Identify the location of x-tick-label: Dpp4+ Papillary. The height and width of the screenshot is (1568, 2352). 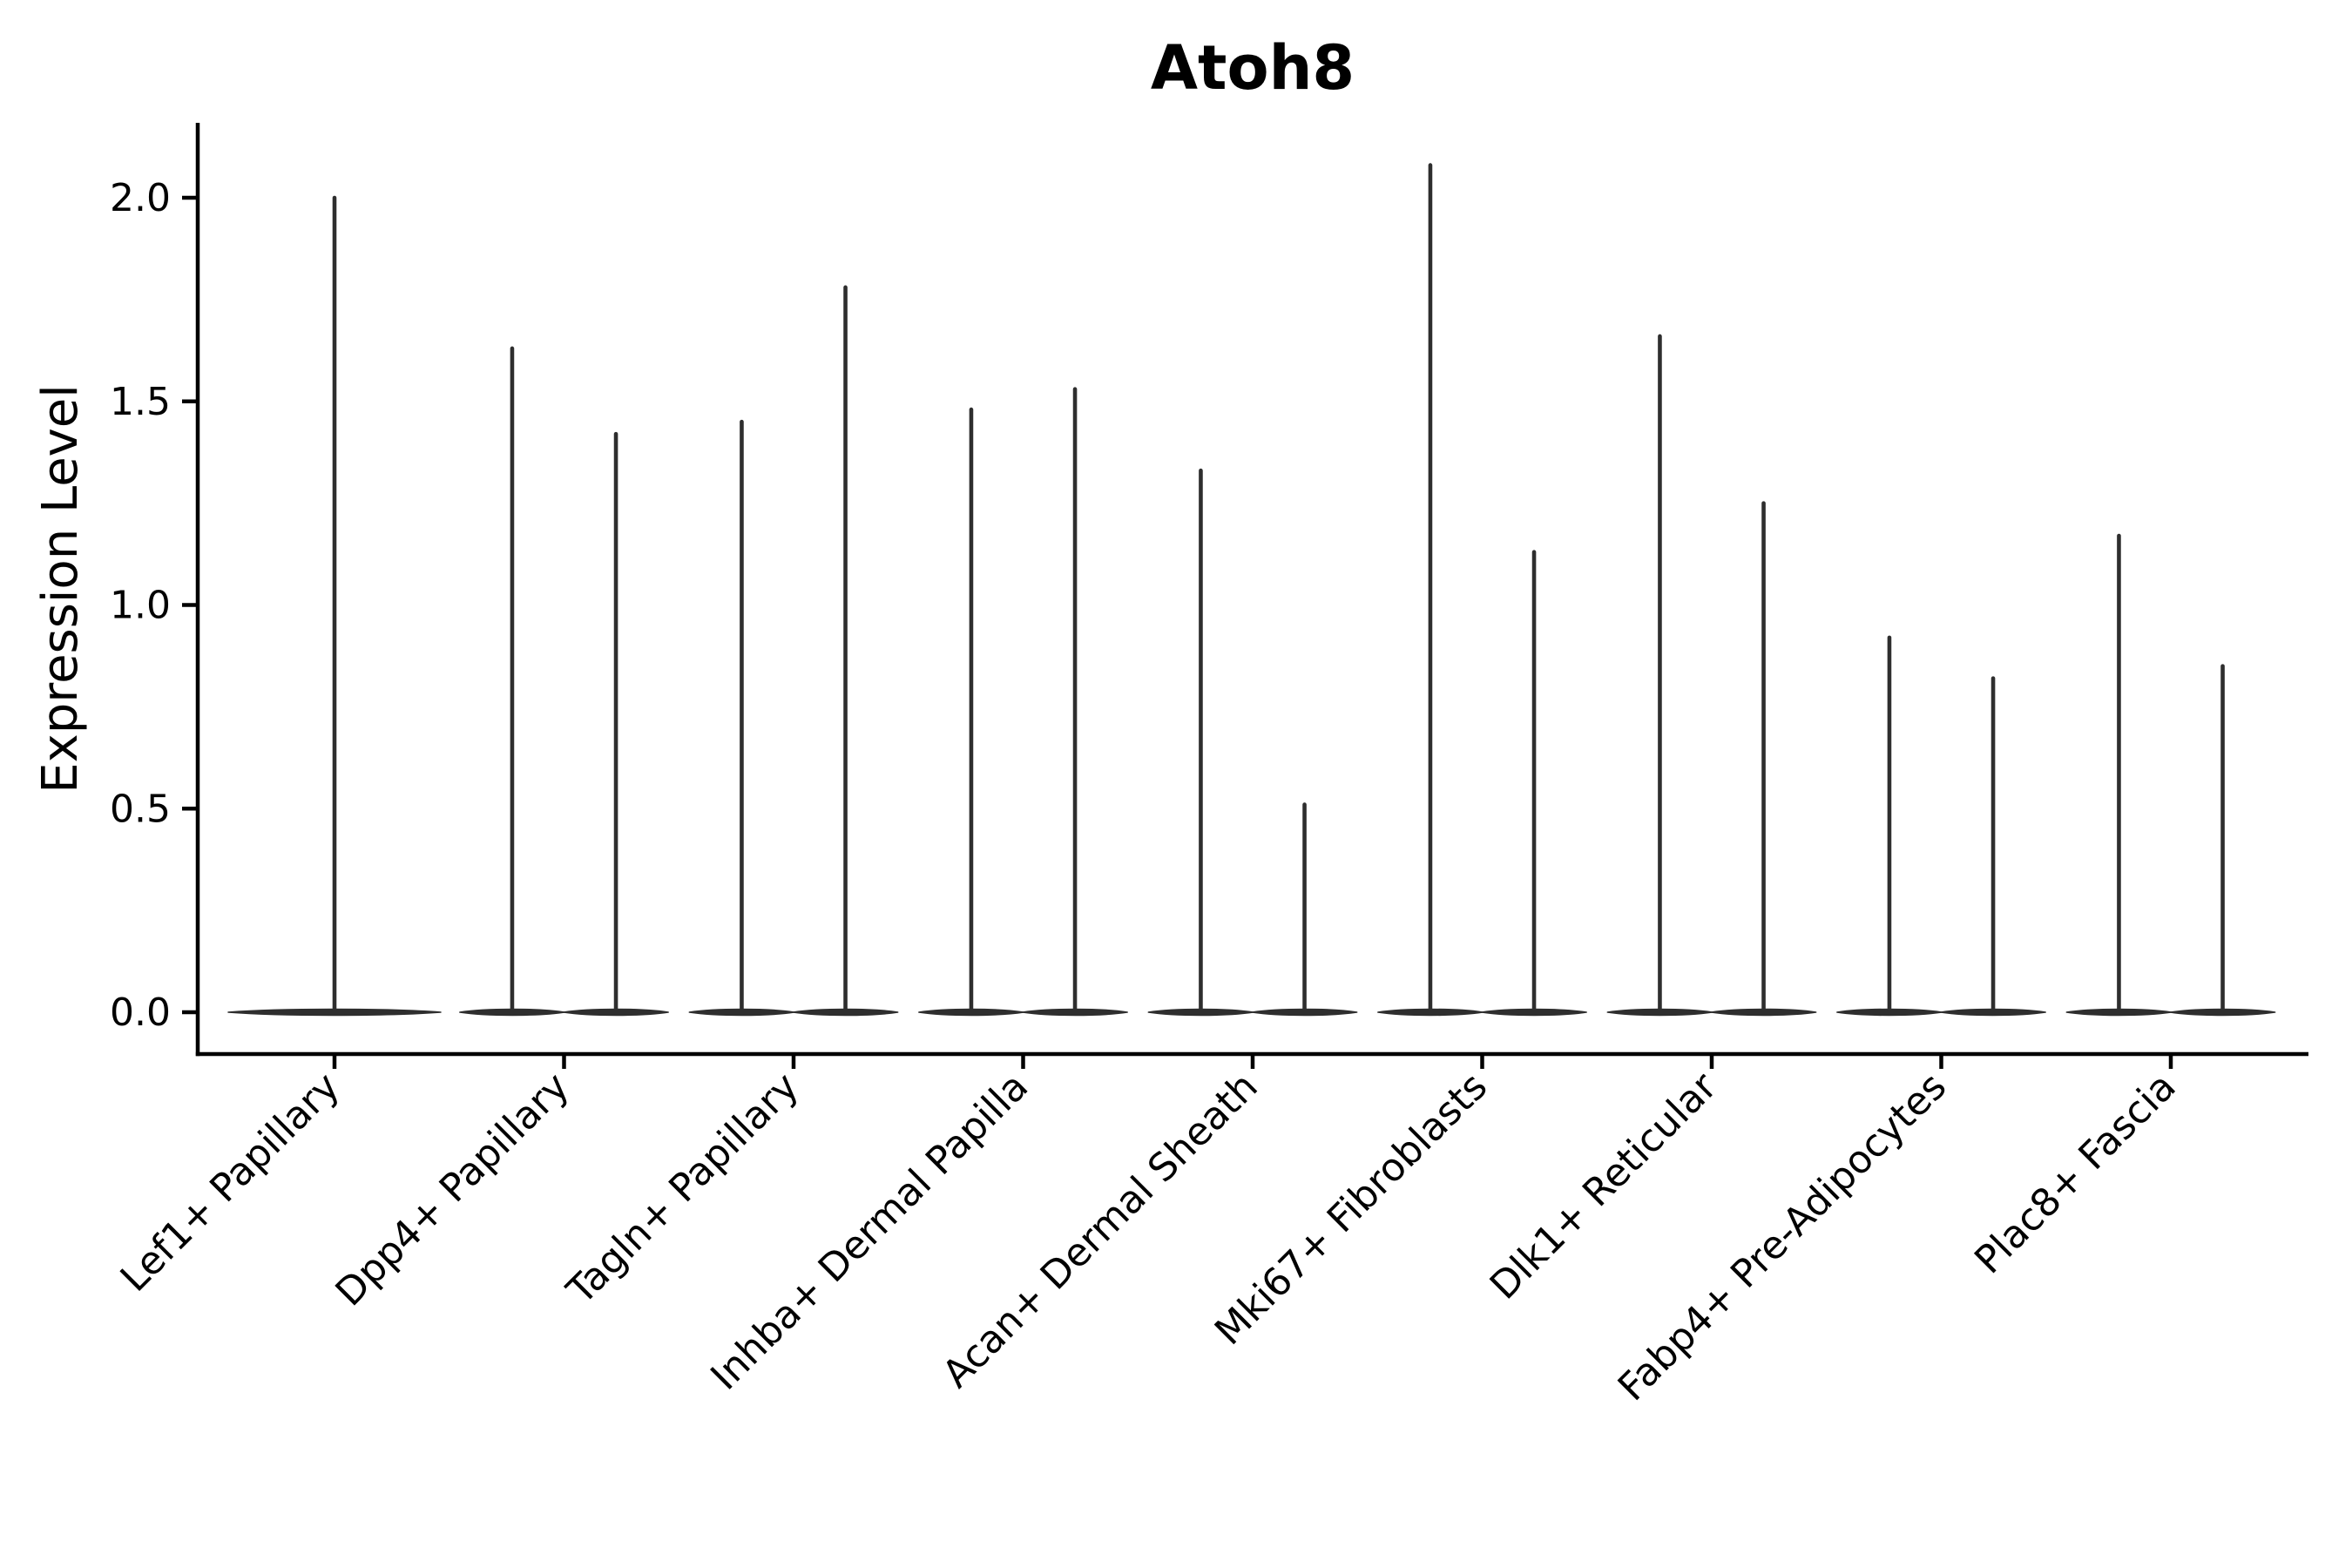
(453, 1189).